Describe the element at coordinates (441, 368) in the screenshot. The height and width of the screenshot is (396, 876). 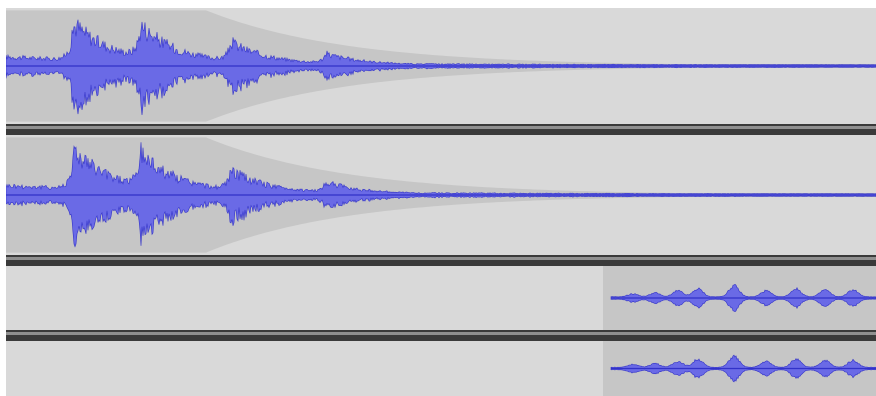
I see `track-2-right-channel` at that location.